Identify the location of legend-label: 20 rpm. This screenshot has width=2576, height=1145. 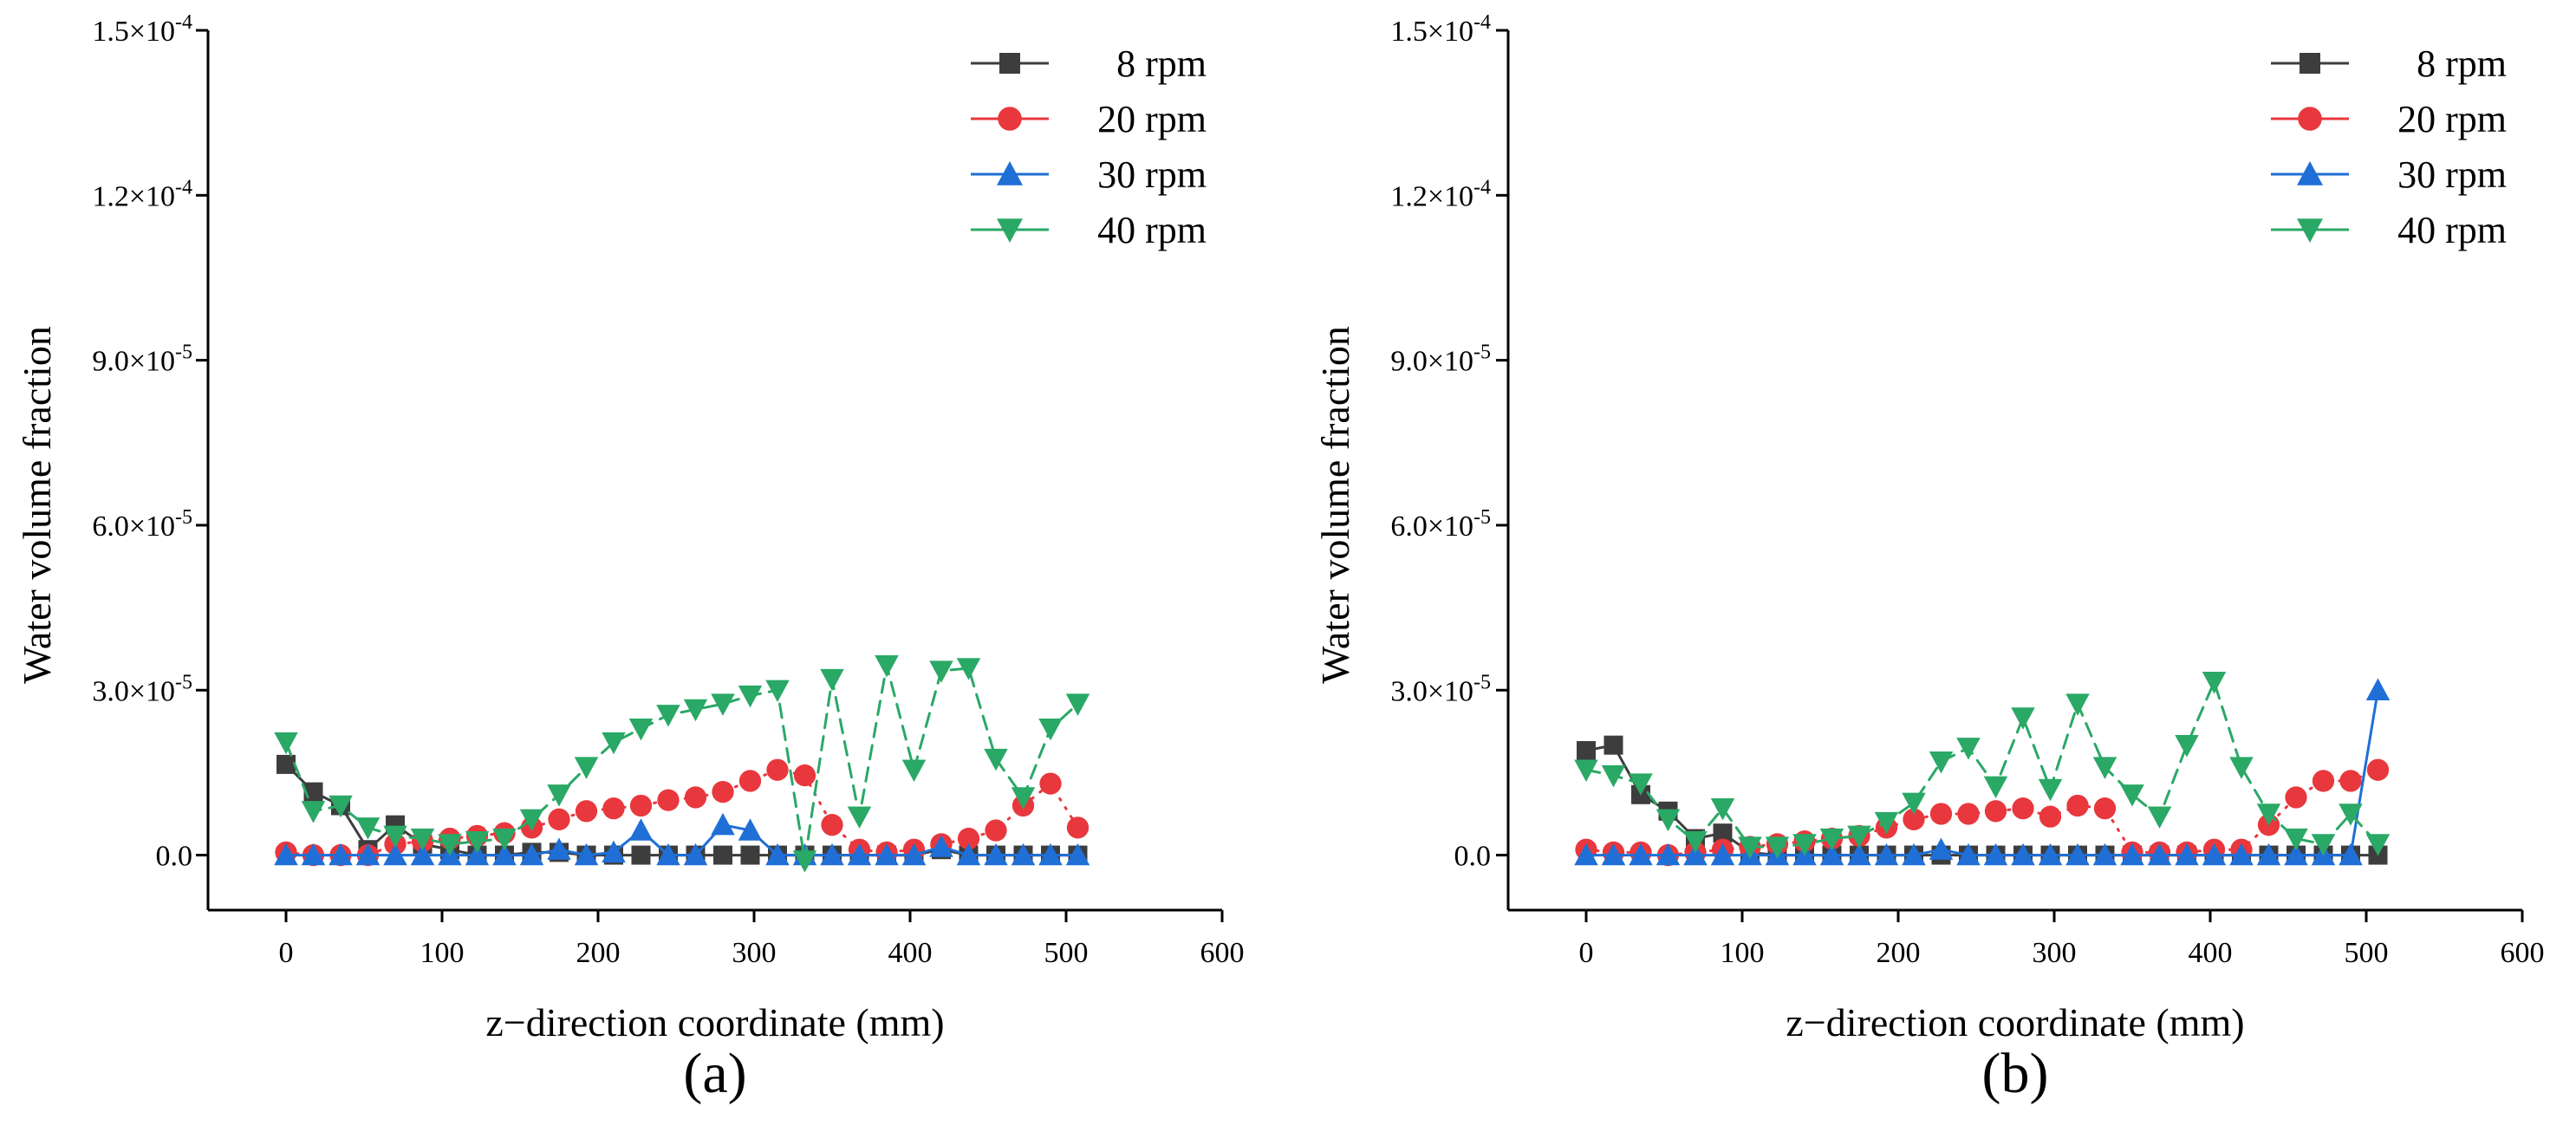
(2452, 119).